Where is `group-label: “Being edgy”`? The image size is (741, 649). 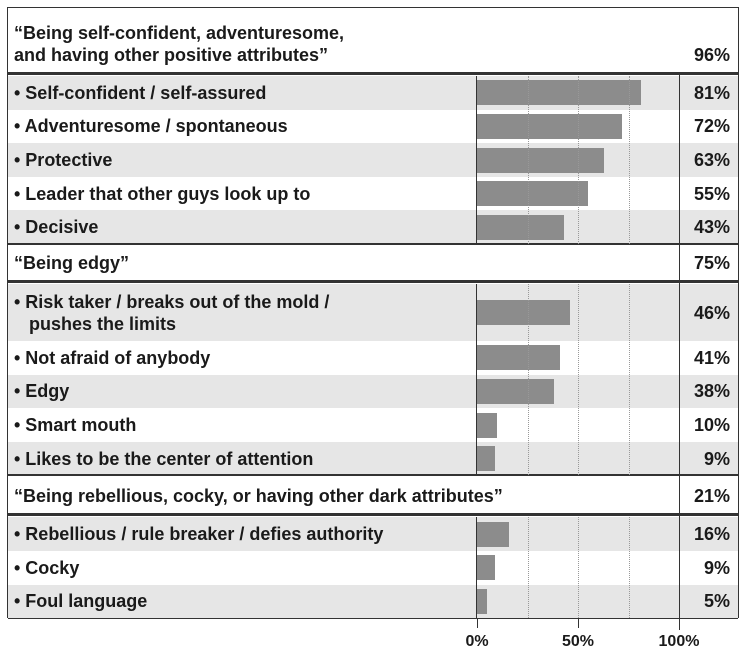
group-label: “Being edgy” is located at coordinates (72, 263).